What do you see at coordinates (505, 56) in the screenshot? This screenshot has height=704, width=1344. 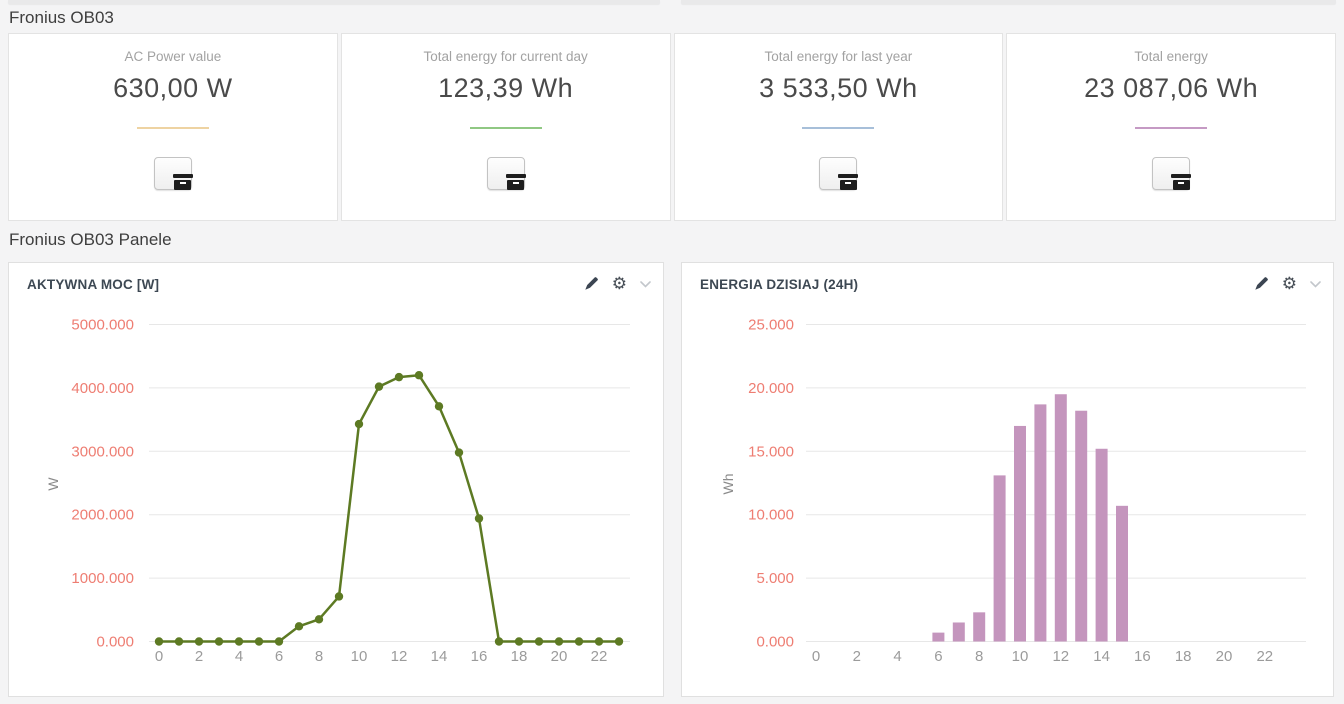 I see `stat-card-label: Total energy for current day` at bounding box center [505, 56].